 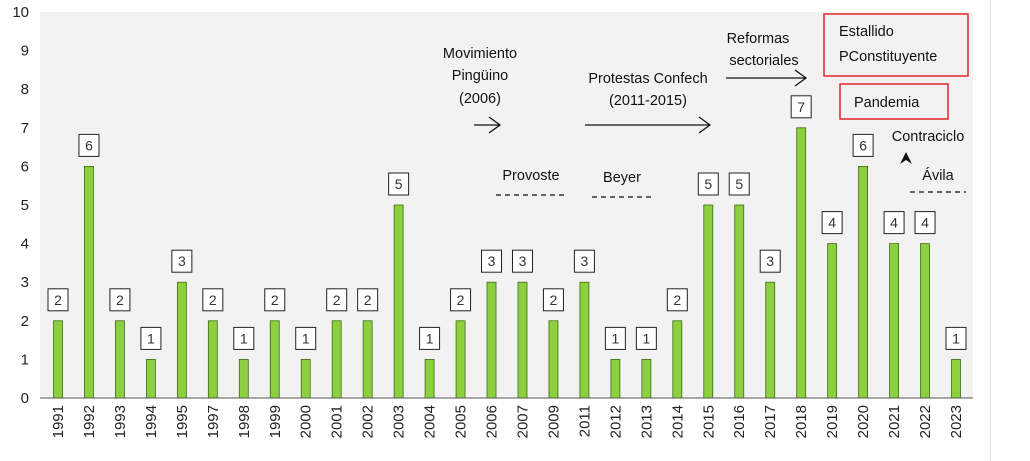 I want to click on annotation-estallido-line-2: PConstituyente, so click(x=888, y=57).